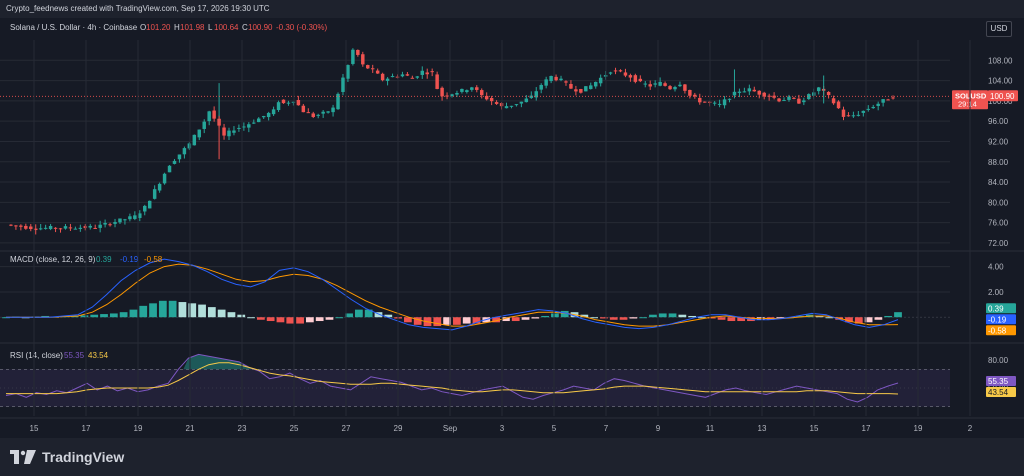  Describe the element at coordinates (226, 27) in the screenshot. I see `ohlc-value-l: 100.64` at that location.